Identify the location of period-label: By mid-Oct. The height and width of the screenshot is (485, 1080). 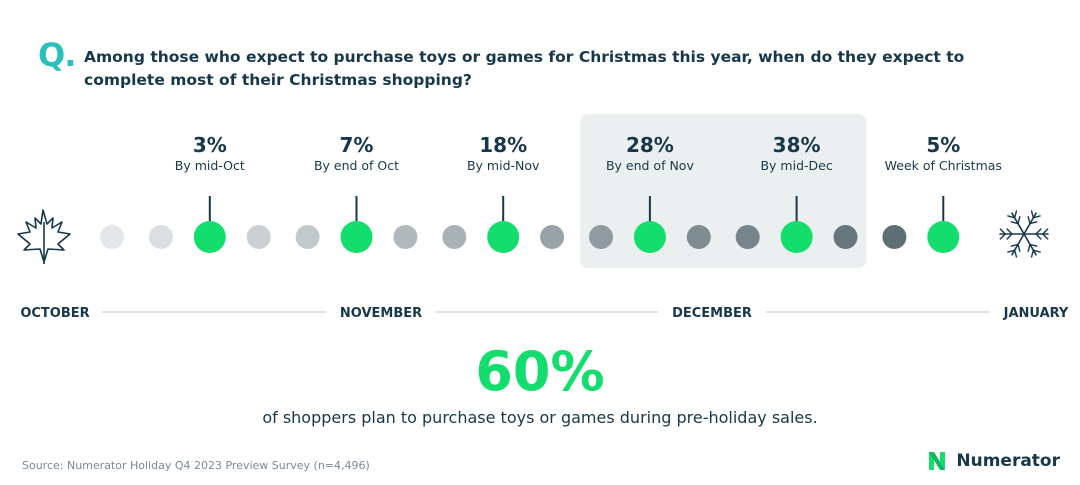
(210, 165).